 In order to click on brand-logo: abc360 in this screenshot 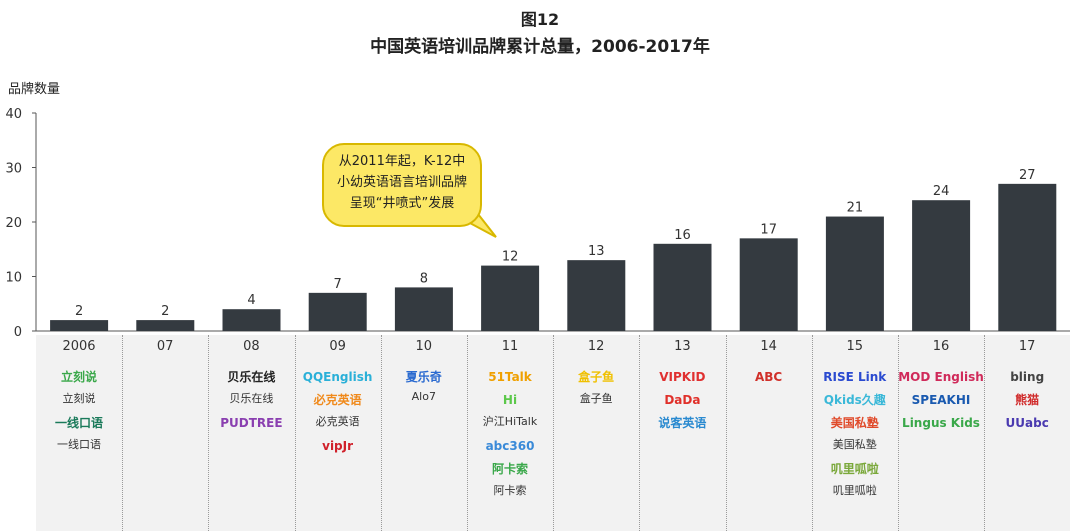, I will do `click(510, 446)`.